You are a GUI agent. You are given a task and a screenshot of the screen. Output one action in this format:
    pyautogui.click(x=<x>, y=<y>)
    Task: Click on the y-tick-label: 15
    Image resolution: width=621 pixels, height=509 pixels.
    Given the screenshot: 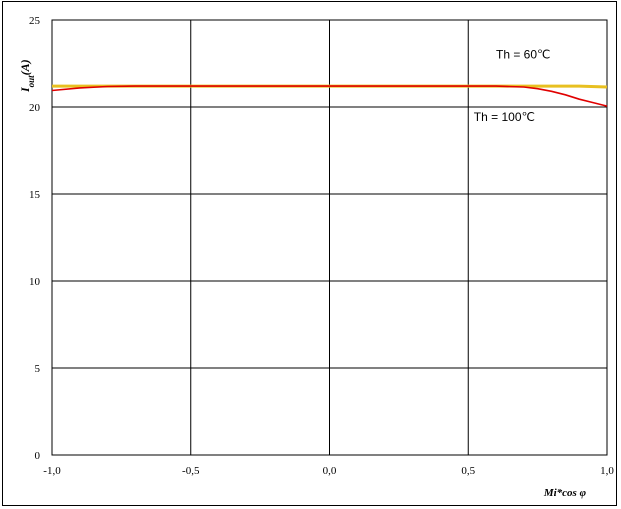 What is the action you would take?
    pyautogui.click(x=35, y=195)
    